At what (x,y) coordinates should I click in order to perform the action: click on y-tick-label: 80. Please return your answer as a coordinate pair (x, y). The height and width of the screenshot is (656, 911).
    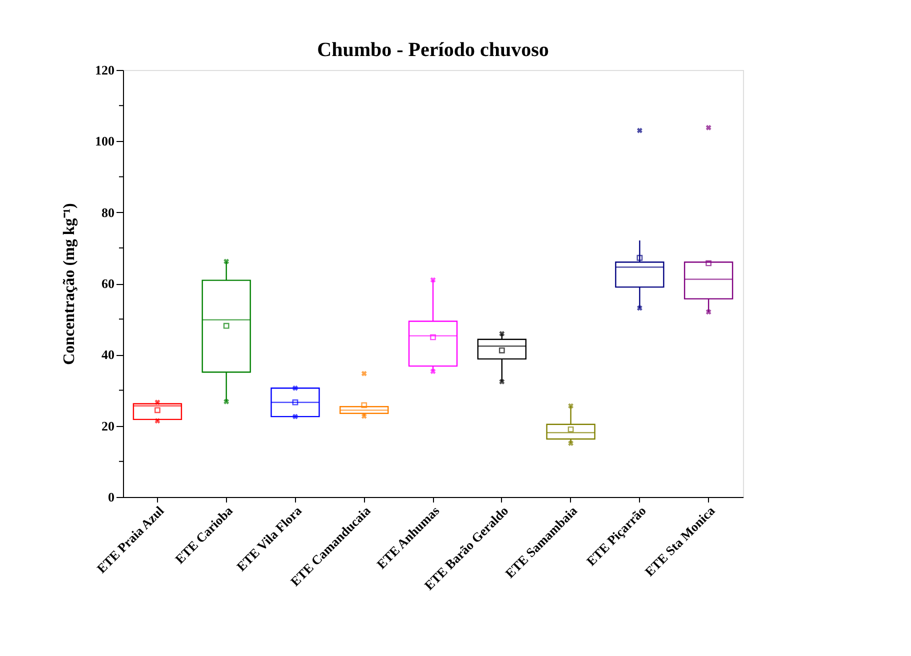
    Looking at the image, I should click on (108, 212).